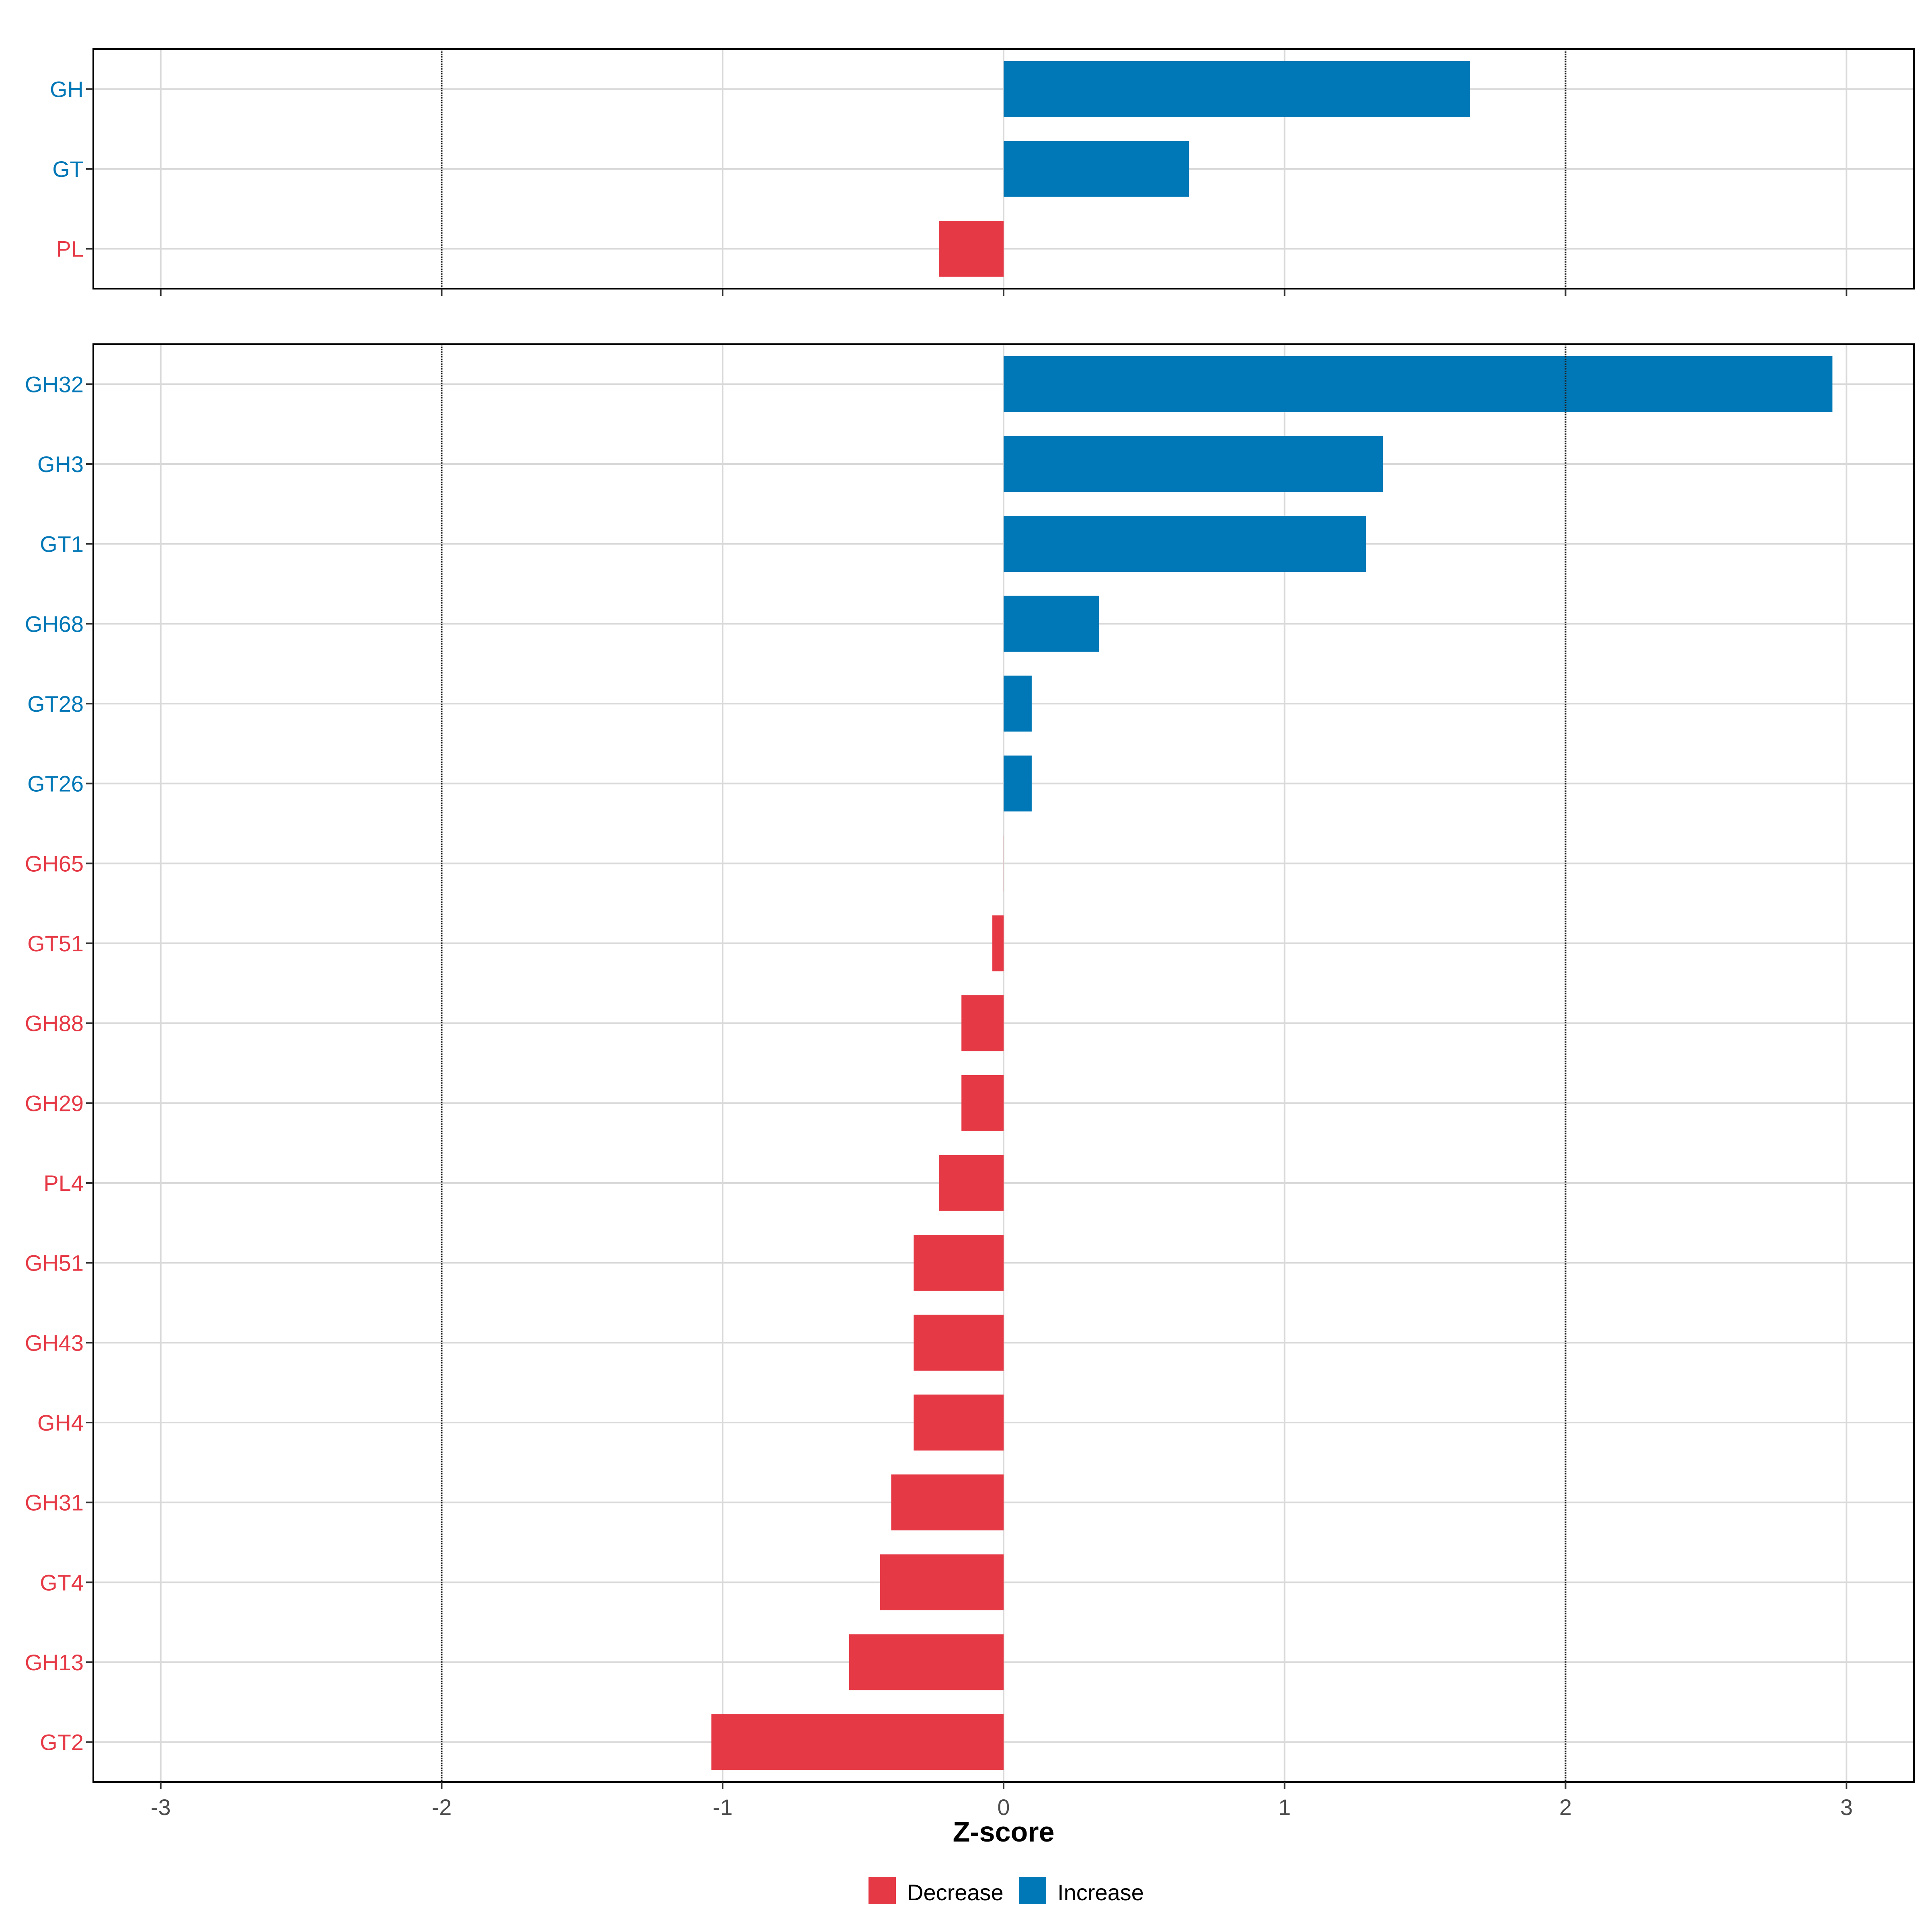 The width and height of the screenshot is (1930, 1932). What do you see at coordinates (56, 943) in the screenshot?
I see `y-tick-label-gt51: GT51` at bounding box center [56, 943].